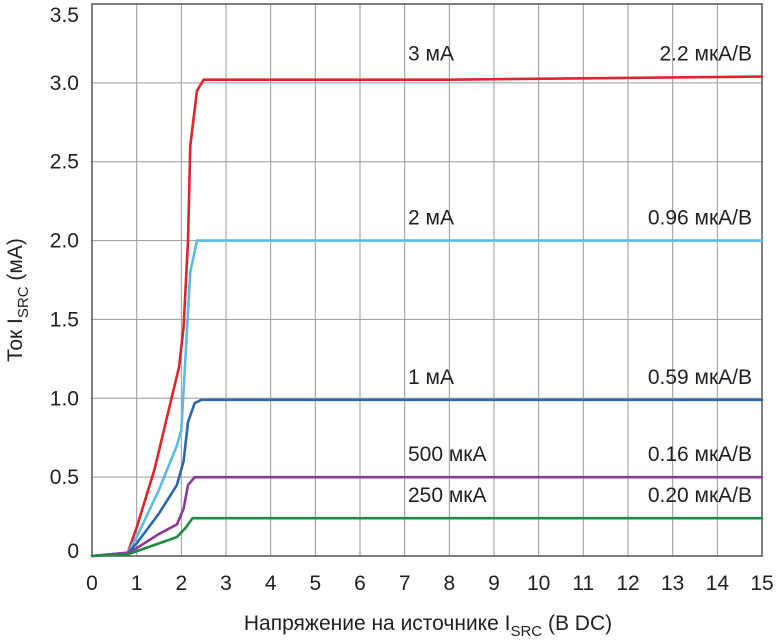 The width and height of the screenshot is (776, 641). What do you see at coordinates (430, 583) in the screenshot?
I see `x-tick-labels: 0 1 2 3 4 5 6 7 8 9 10 11 12 13 14 15` at bounding box center [430, 583].